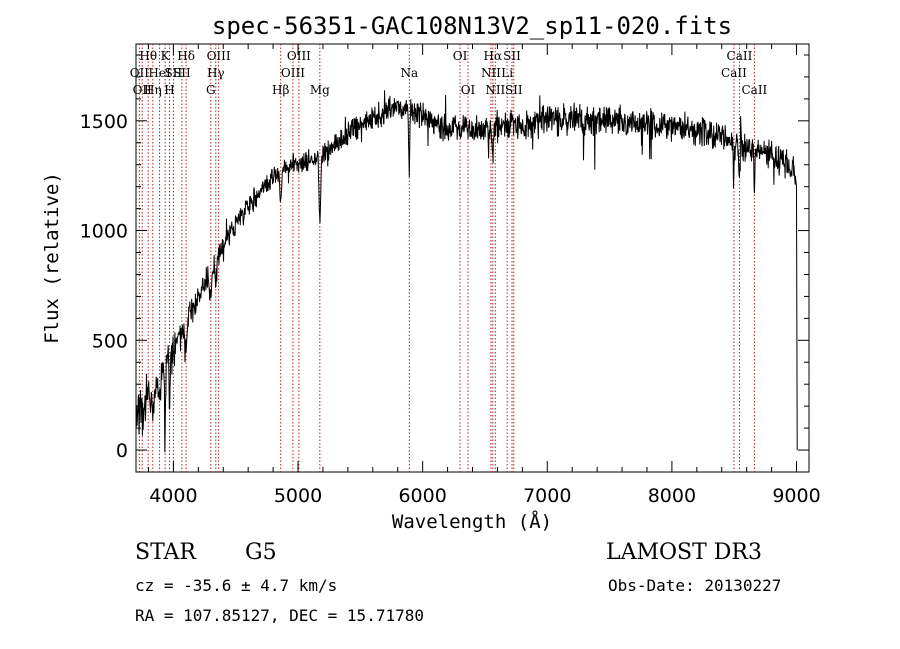 The width and height of the screenshot is (900, 649). What do you see at coordinates (672, 496) in the screenshot?
I see `x-tick-label: 8000` at bounding box center [672, 496].